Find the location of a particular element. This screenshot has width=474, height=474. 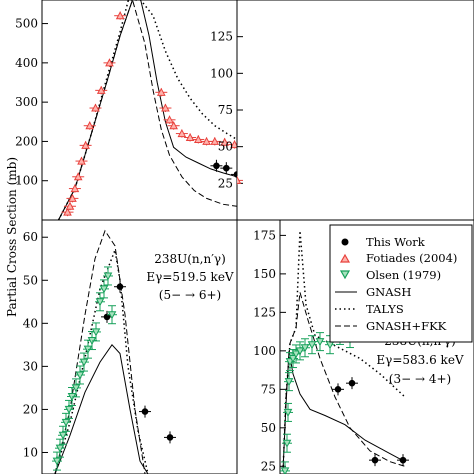

y-tick-label: 175 is located at coordinates (264, 235).